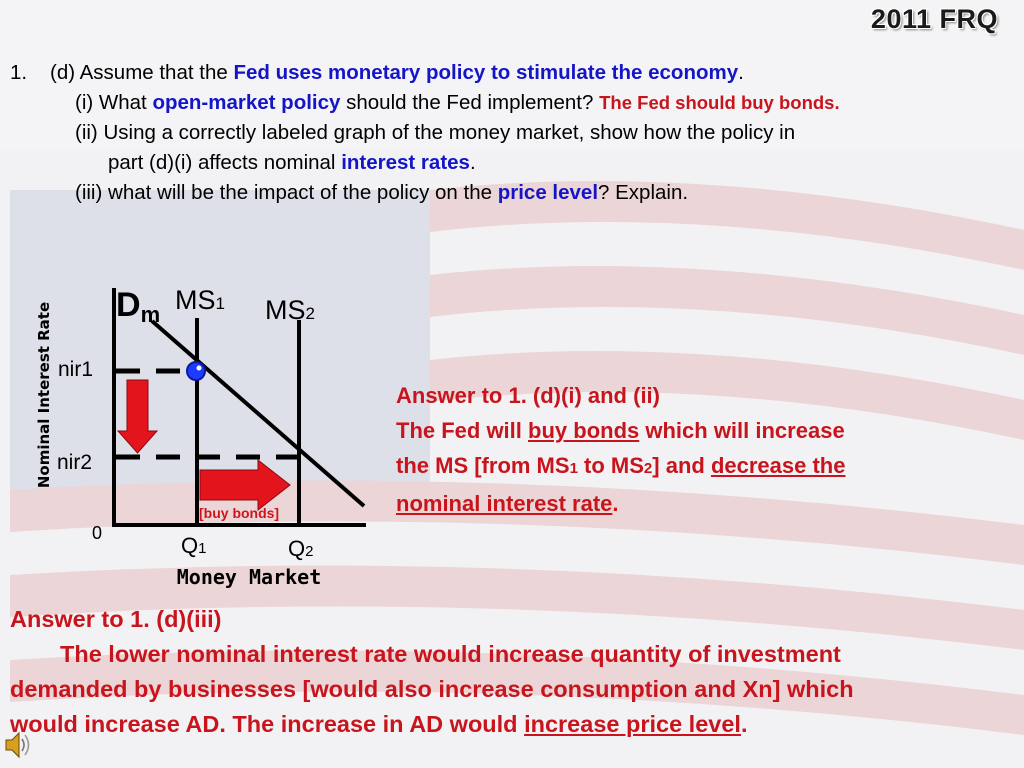 This screenshot has height=768, width=1024. Describe the element at coordinates (245, 485) in the screenshot. I see `supply-shift-arrow` at that location.